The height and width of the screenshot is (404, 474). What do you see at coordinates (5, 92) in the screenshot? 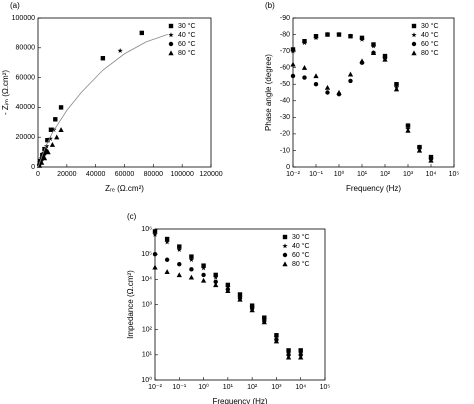
I see `y-axis-label: - Zᵢₘ (Ω.cm²)` at bounding box center [5, 92].